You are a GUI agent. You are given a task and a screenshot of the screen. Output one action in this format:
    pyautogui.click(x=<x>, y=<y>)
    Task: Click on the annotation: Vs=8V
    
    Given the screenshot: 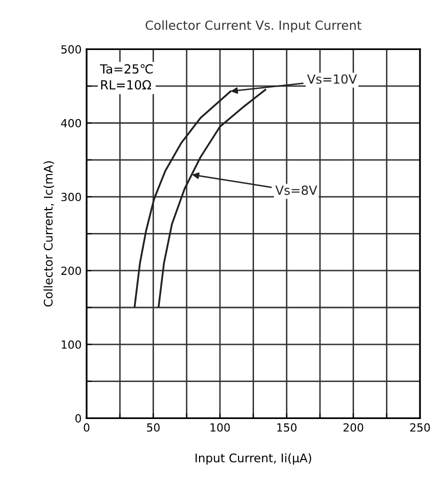 What is the action you would take?
    pyautogui.click(x=296, y=190)
    